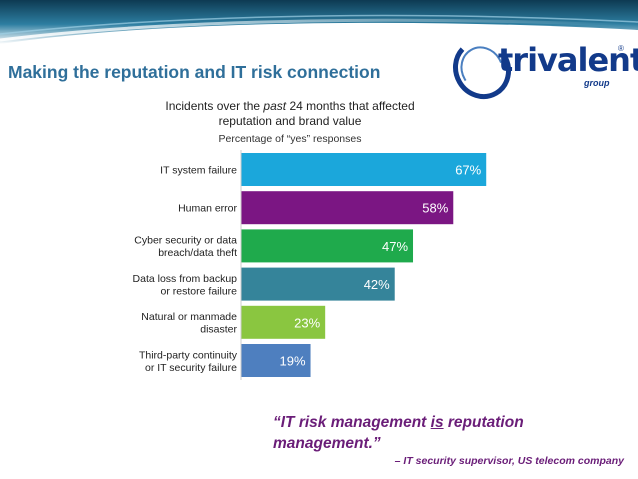 This screenshot has height=479, width=638. I want to click on chart-title-emphasis: past, so click(275, 106).